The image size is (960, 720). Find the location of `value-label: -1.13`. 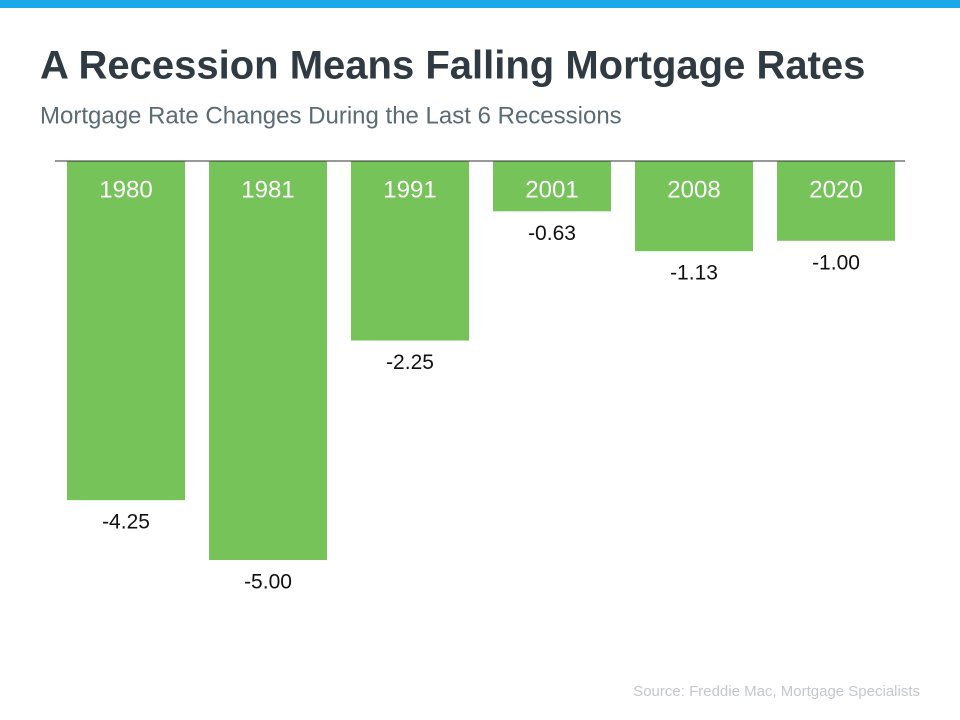

value-label: -1.13 is located at coordinates (694, 273).